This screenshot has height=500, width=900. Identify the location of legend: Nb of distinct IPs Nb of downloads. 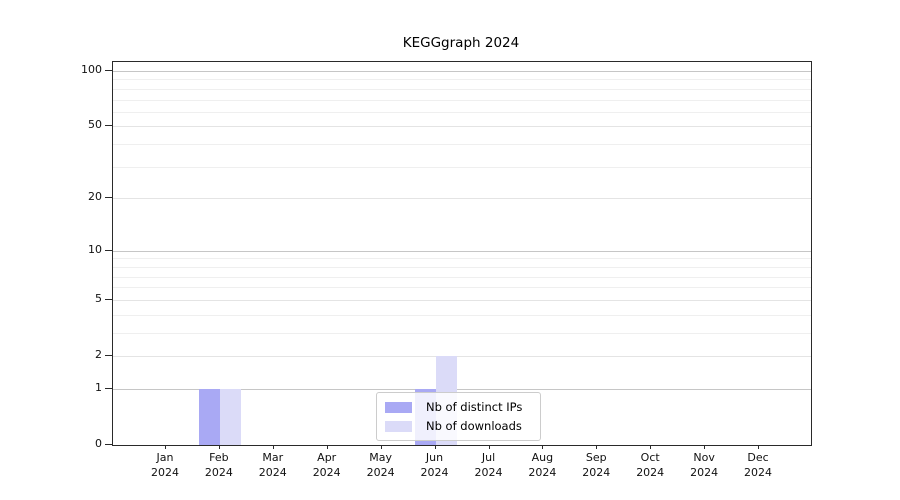
(458, 416).